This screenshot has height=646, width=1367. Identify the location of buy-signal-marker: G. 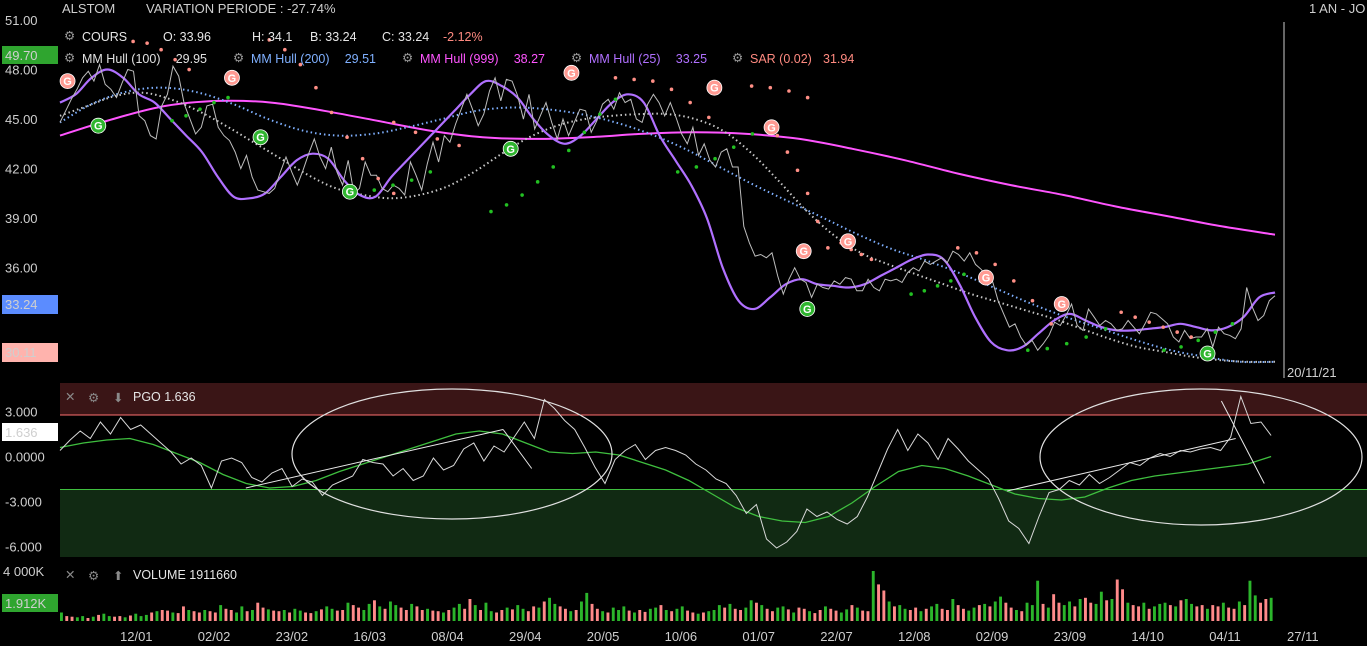
(349, 191).